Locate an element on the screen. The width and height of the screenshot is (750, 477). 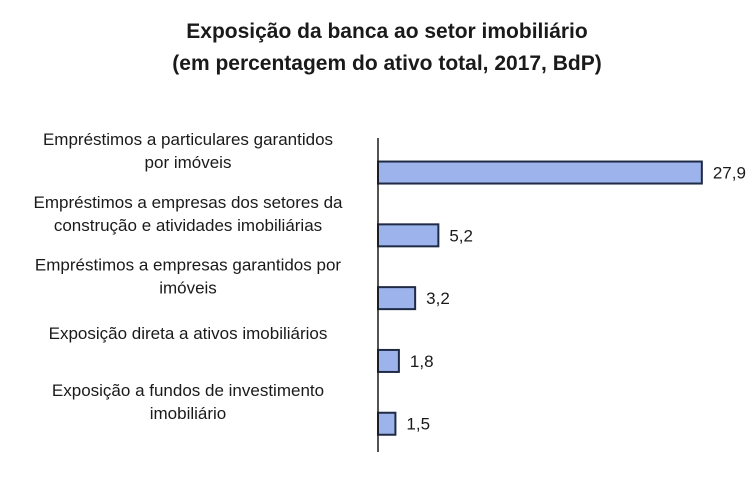
chart-title-line-1: Exposição da banca ao setor imobiliário is located at coordinates (386, 31).